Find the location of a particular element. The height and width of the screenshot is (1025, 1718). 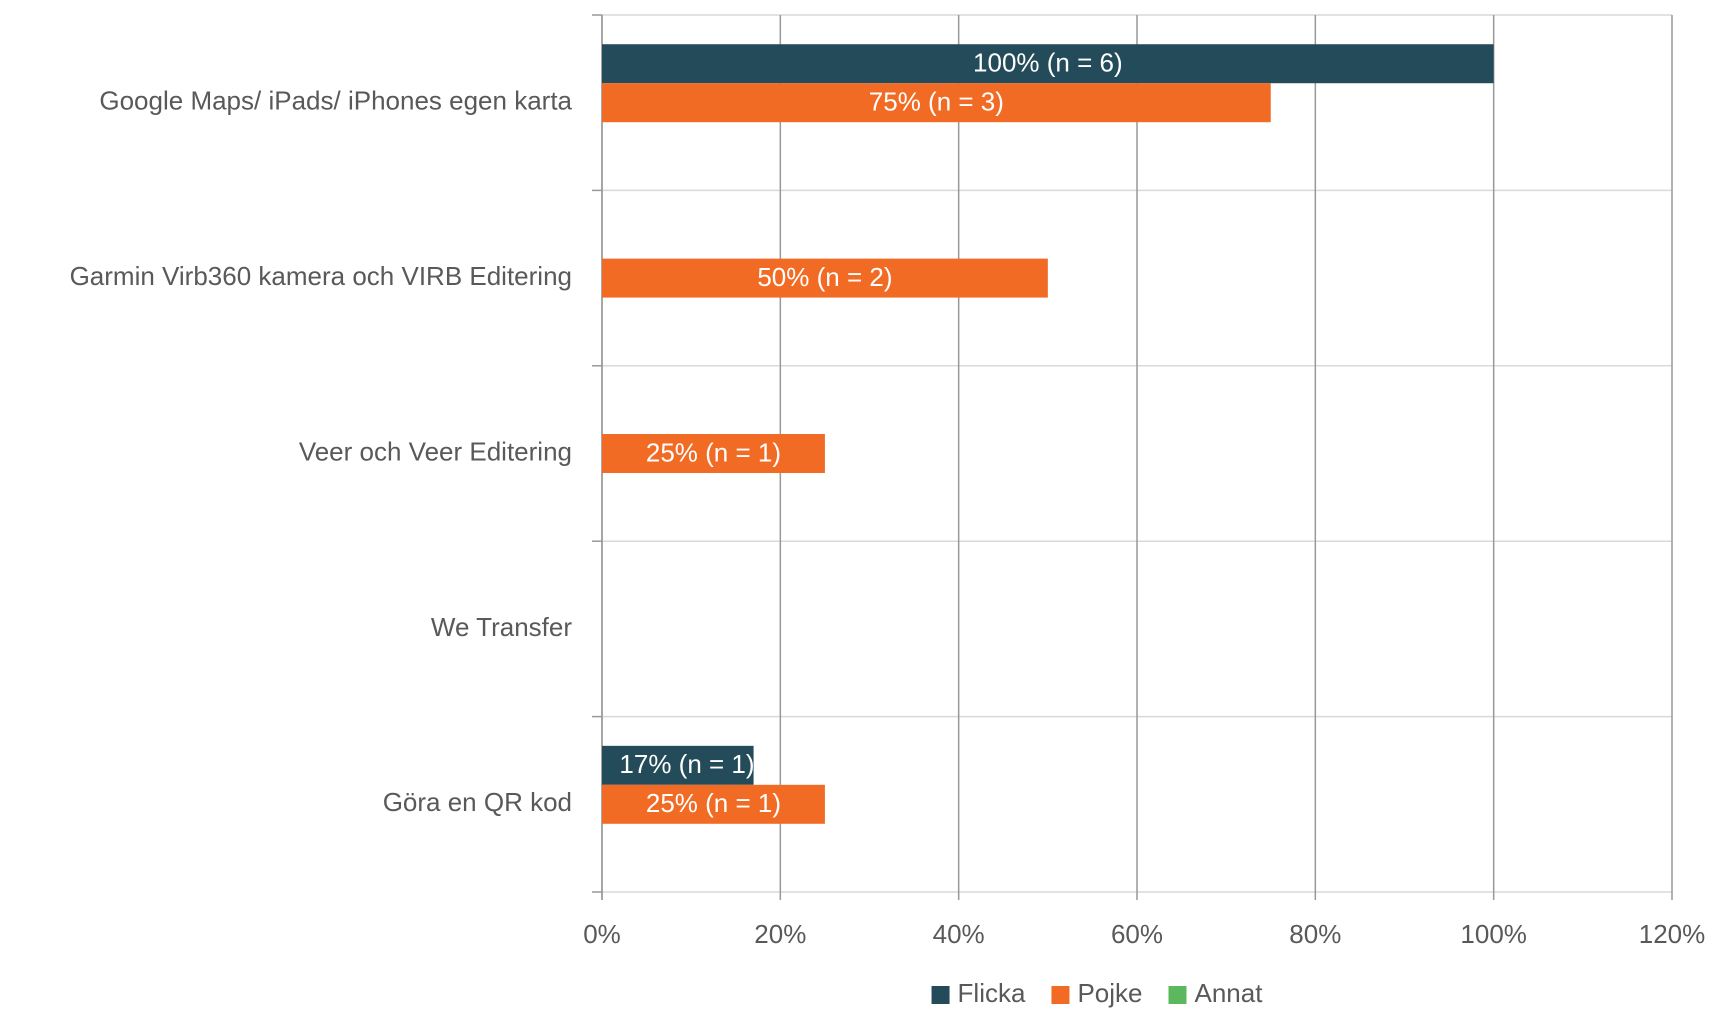

x-tick-label: 0% is located at coordinates (602, 934).